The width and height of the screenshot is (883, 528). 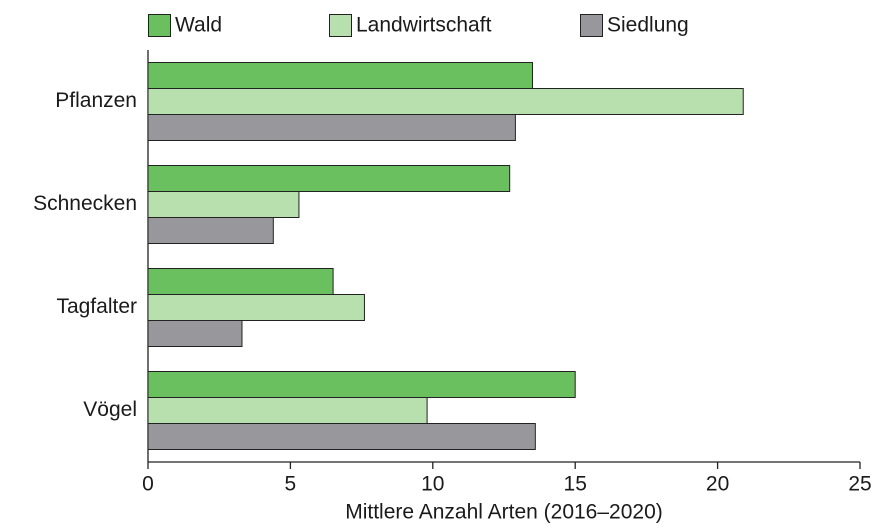 What do you see at coordinates (110, 409) in the screenshot?
I see `y-tick-label: Vögel` at bounding box center [110, 409].